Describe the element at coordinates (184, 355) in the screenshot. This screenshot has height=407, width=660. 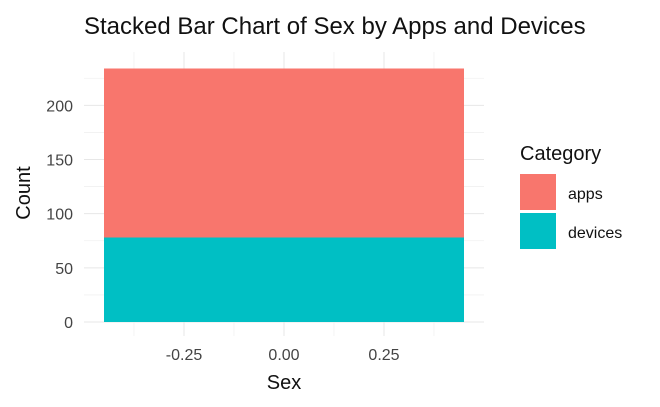
I see `x-tick-label-0: -0.25` at that location.